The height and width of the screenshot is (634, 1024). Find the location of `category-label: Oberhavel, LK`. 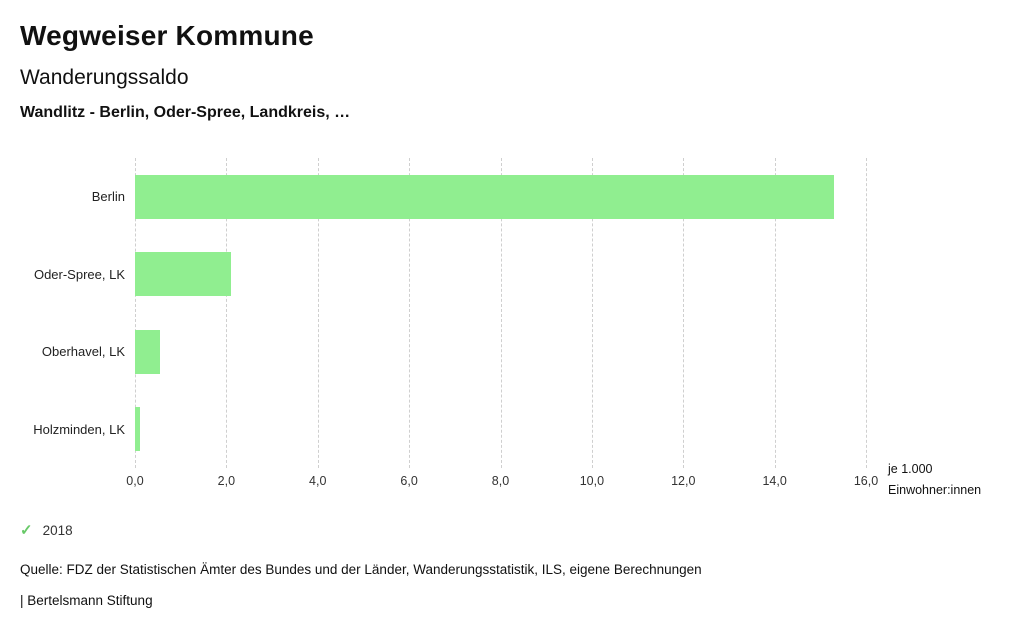

category-label: Oberhavel, LK is located at coordinates (83, 352).